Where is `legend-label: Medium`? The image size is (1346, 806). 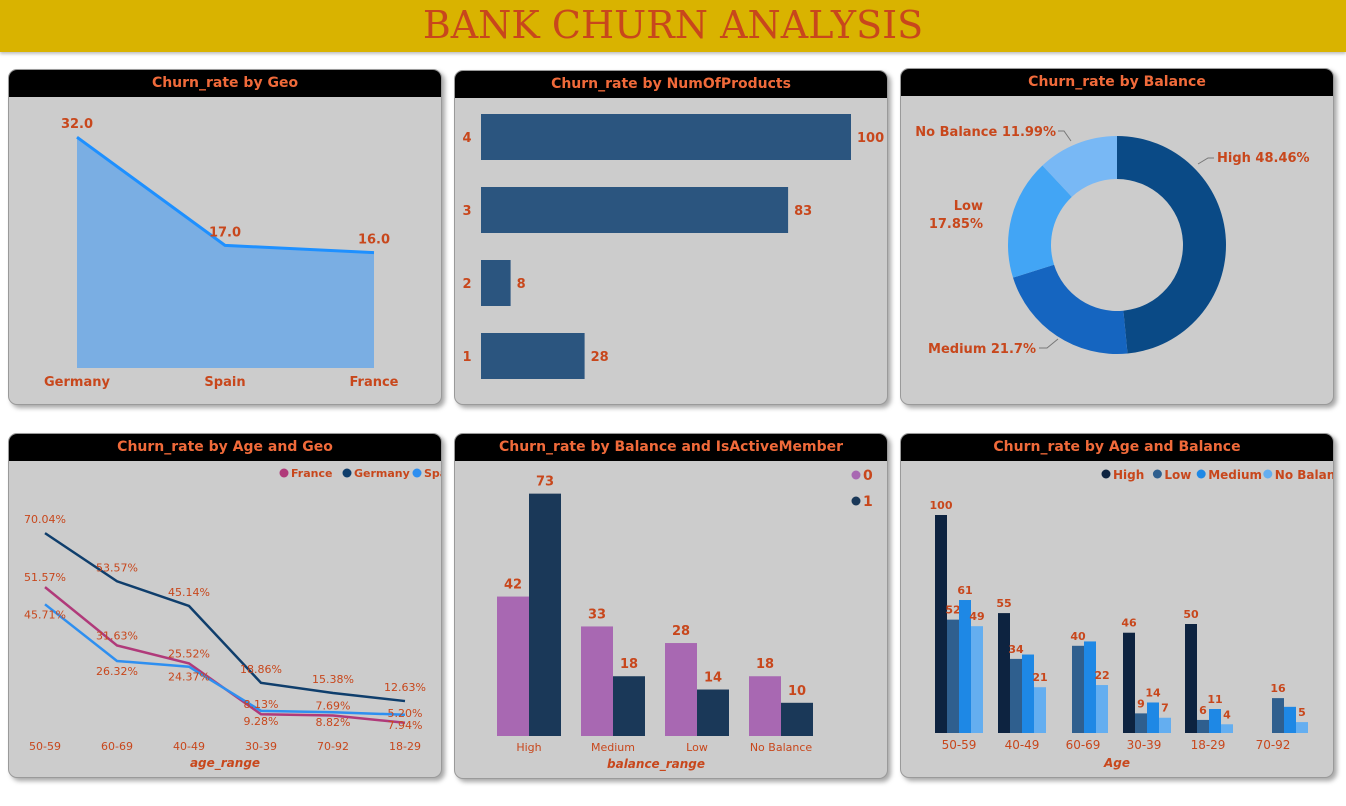 legend-label: Medium is located at coordinates (1235, 475).